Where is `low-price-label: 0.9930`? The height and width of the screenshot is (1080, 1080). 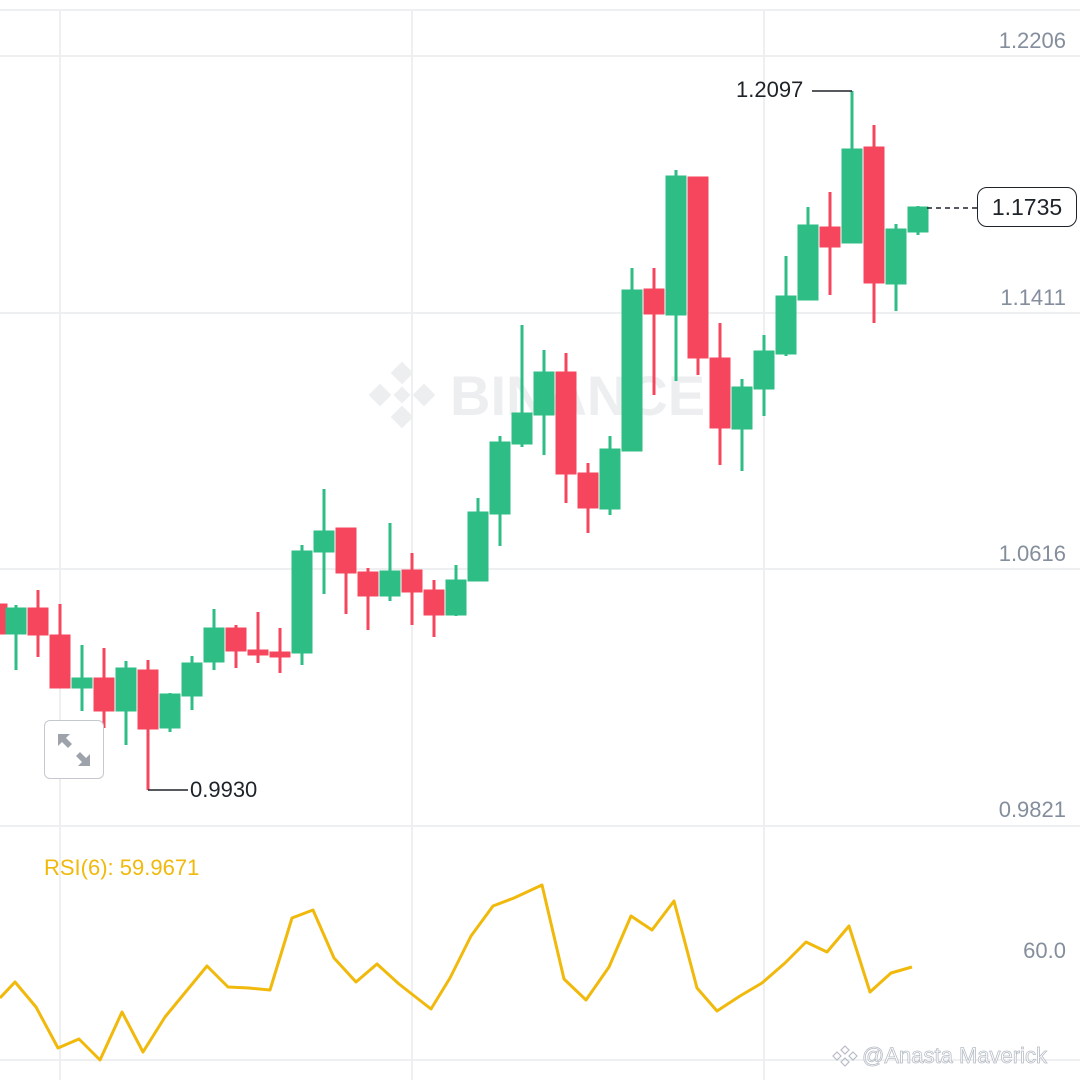
low-price-label: 0.9930 is located at coordinates (224, 789).